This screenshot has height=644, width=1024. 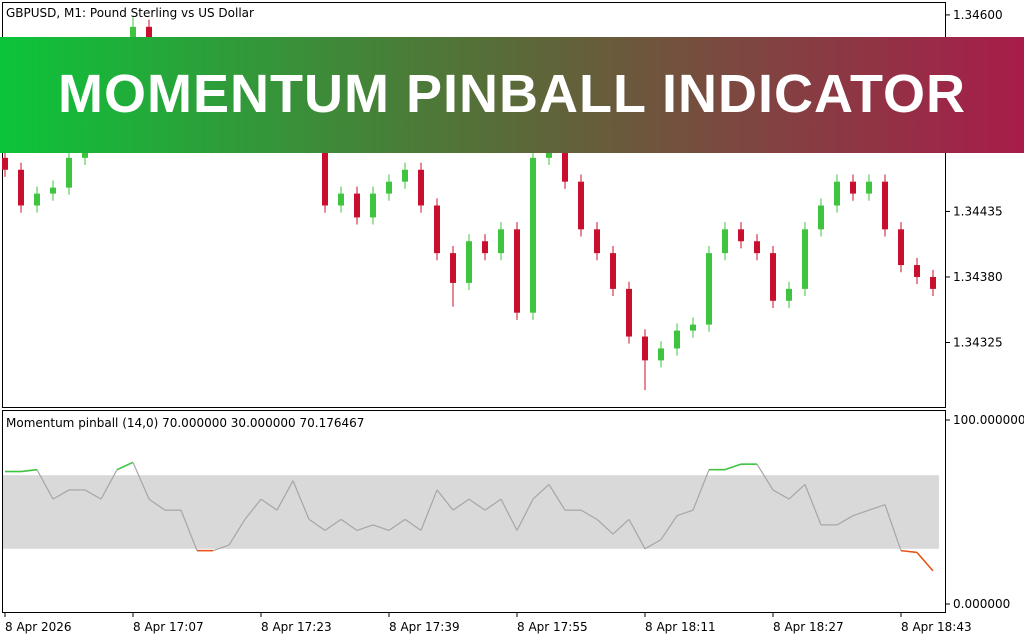 What do you see at coordinates (988, 420) in the screenshot?
I see `y-tick-label: 100.000000` at bounding box center [988, 420].